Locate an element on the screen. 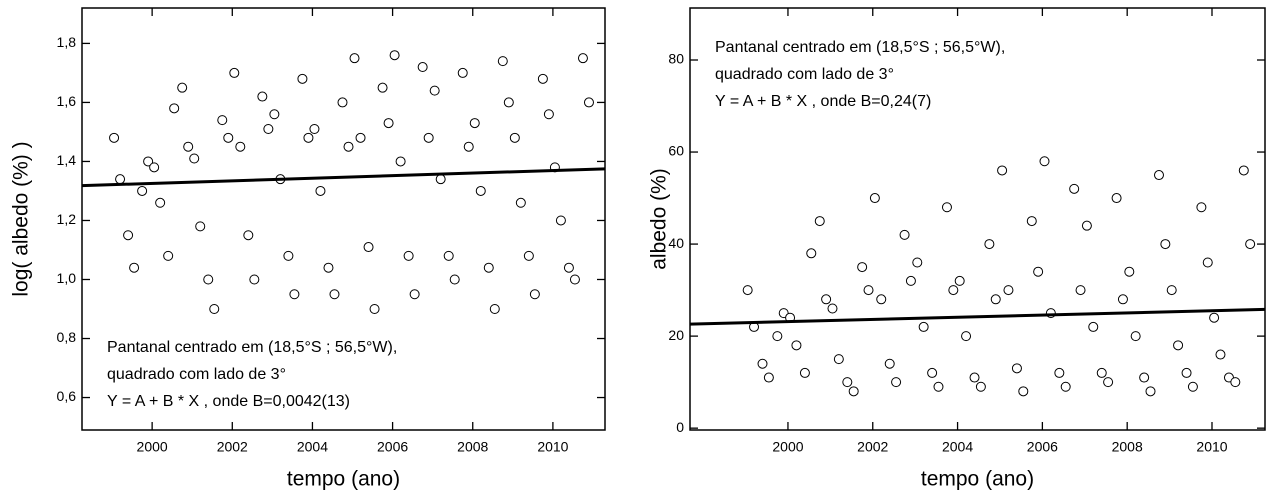 The height and width of the screenshot is (493, 1266). y-tick-label: 0,8 is located at coordinates (67, 337).